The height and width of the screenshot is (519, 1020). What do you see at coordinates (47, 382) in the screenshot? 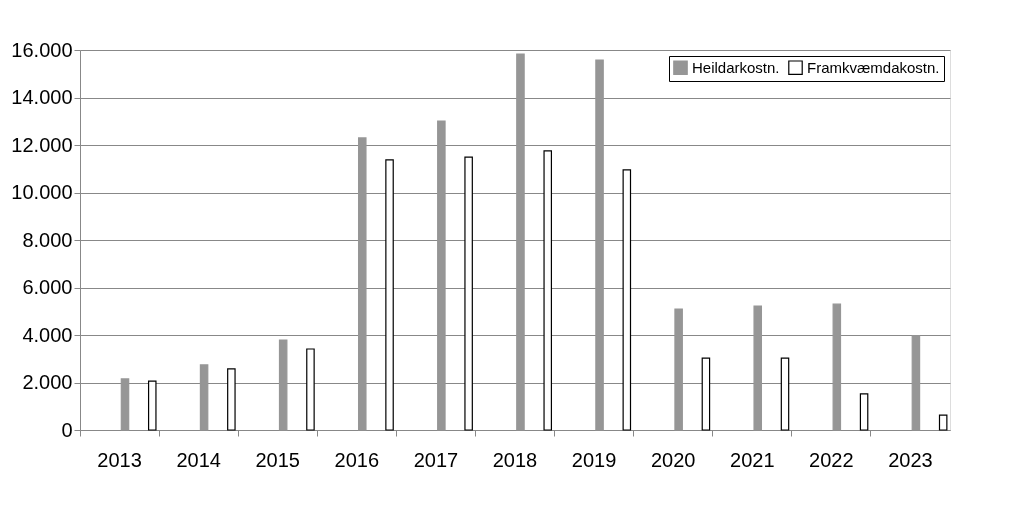
I see `y-tick-label: 2.000` at bounding box center [47, 382].